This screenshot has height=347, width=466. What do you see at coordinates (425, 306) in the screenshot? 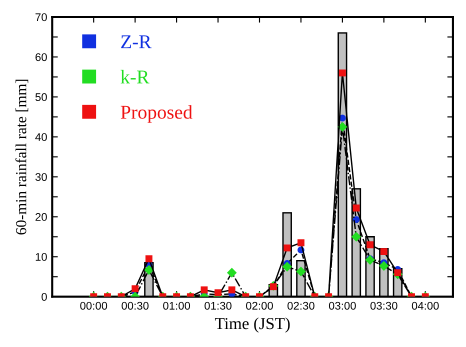
I see `x-tick-label: 04:00` at bounding box center [425, 306].